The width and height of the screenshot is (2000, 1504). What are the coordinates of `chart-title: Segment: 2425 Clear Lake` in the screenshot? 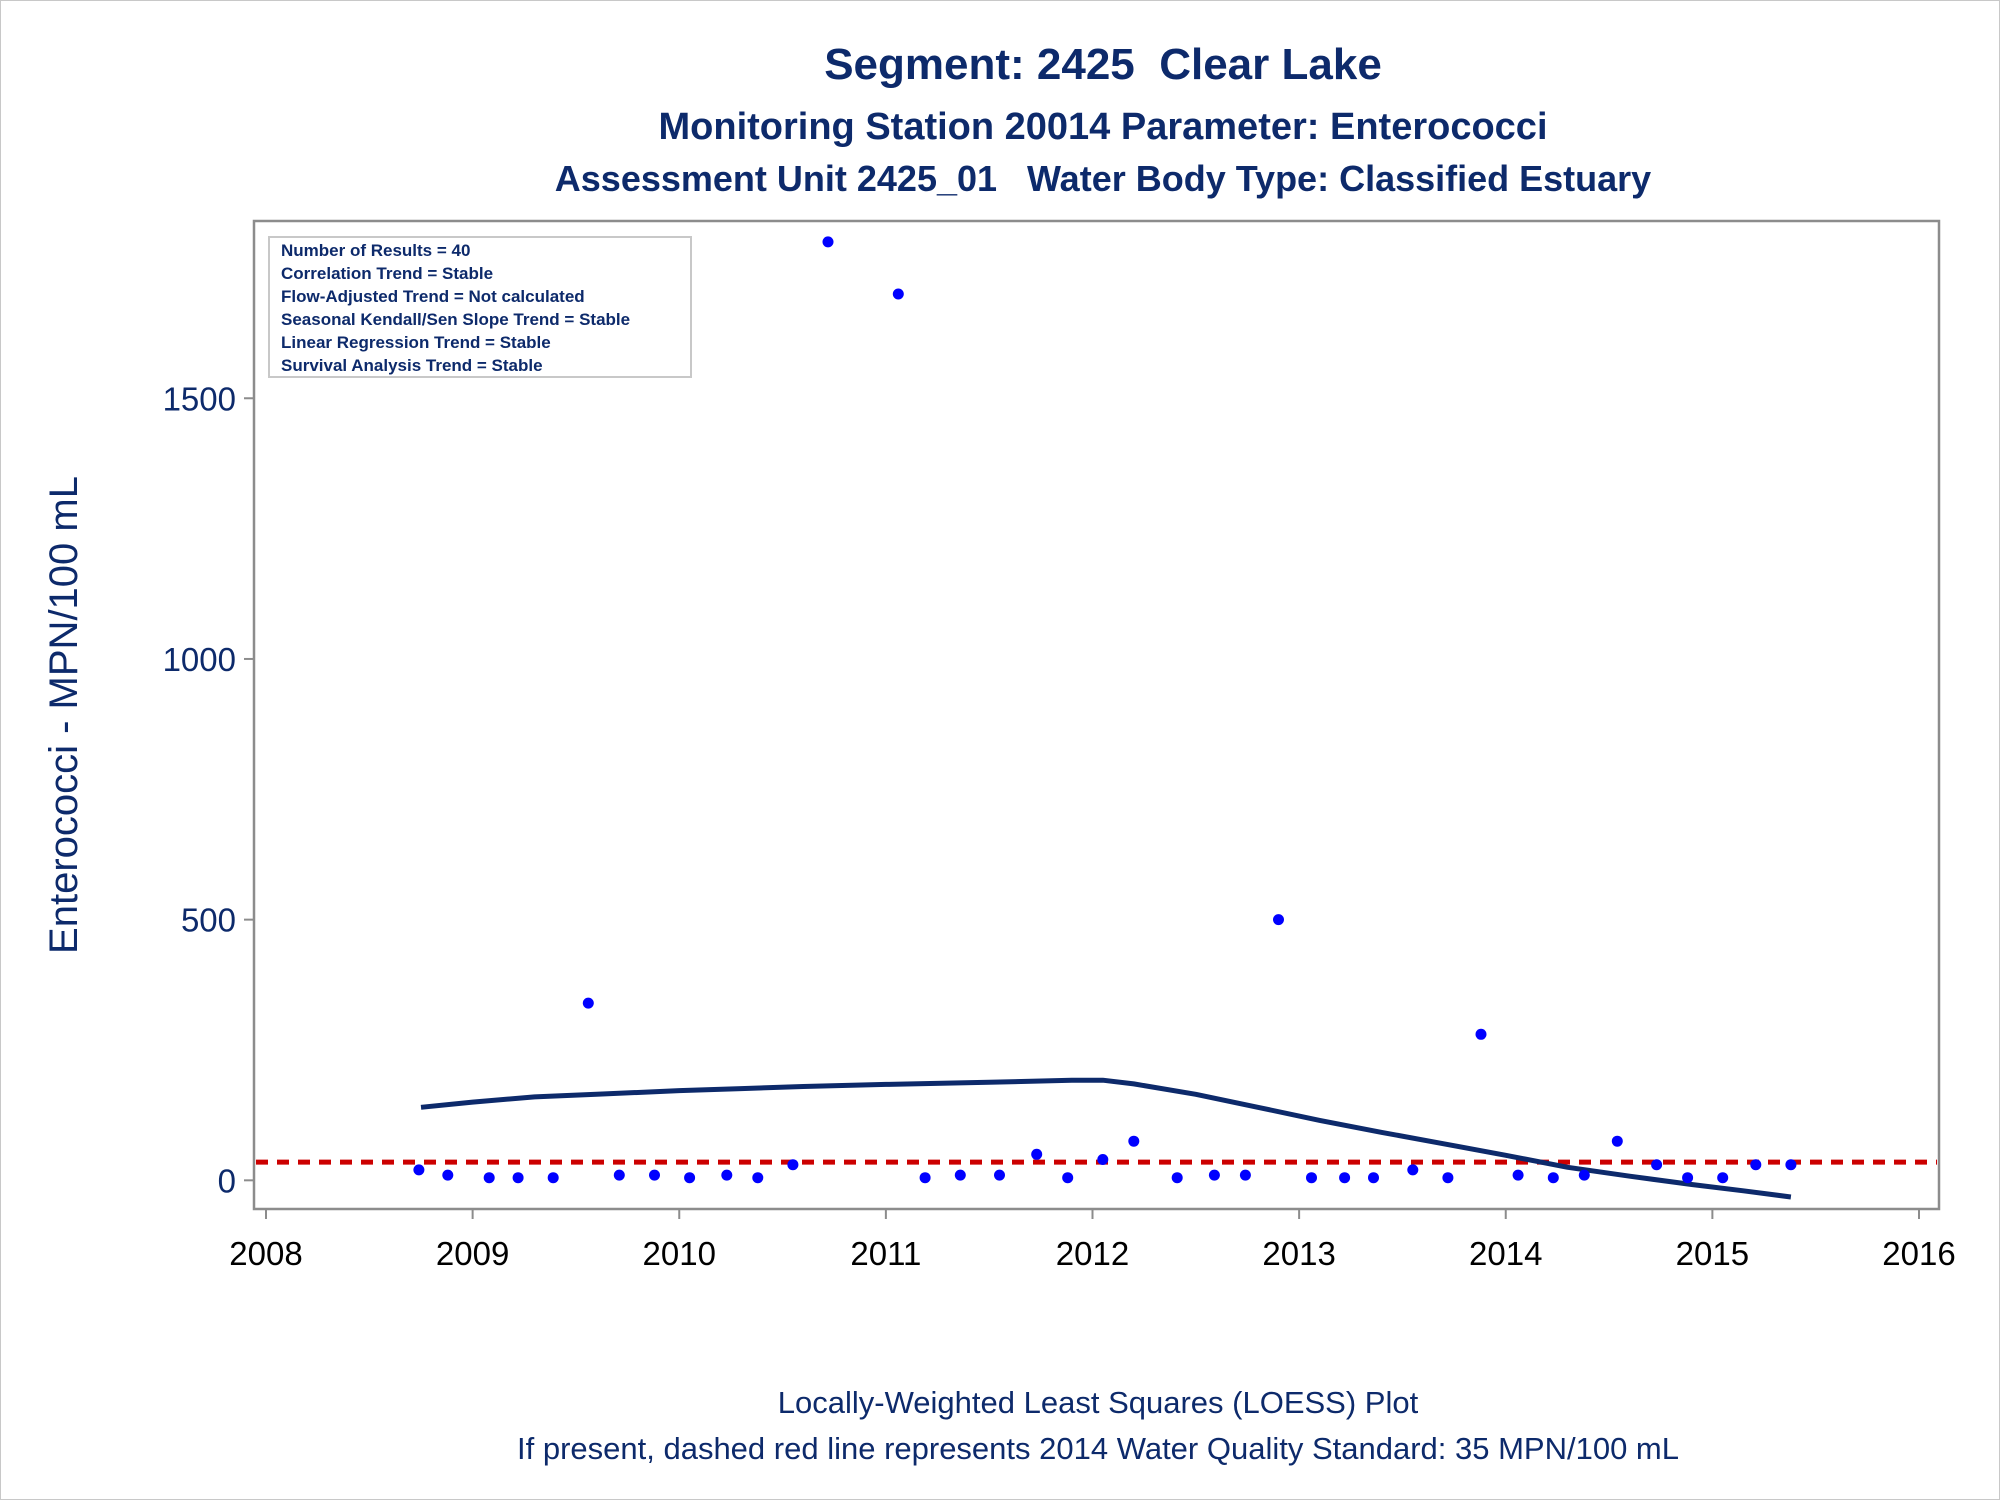 It's located at (1103, 64).